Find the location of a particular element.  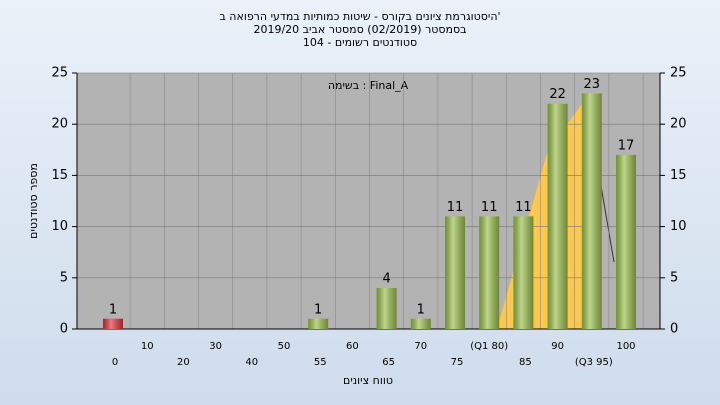

x-tick-label: (Q1 80) is located at coordinates (489, 346).